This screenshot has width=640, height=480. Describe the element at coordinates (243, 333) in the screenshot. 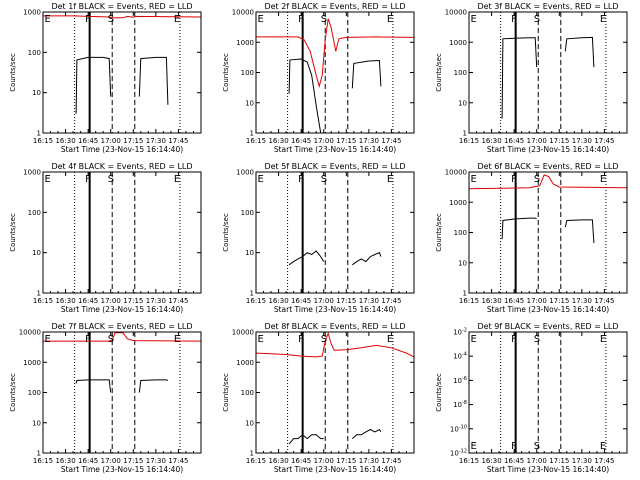

I see `y-tick-label: 10000` at that location.